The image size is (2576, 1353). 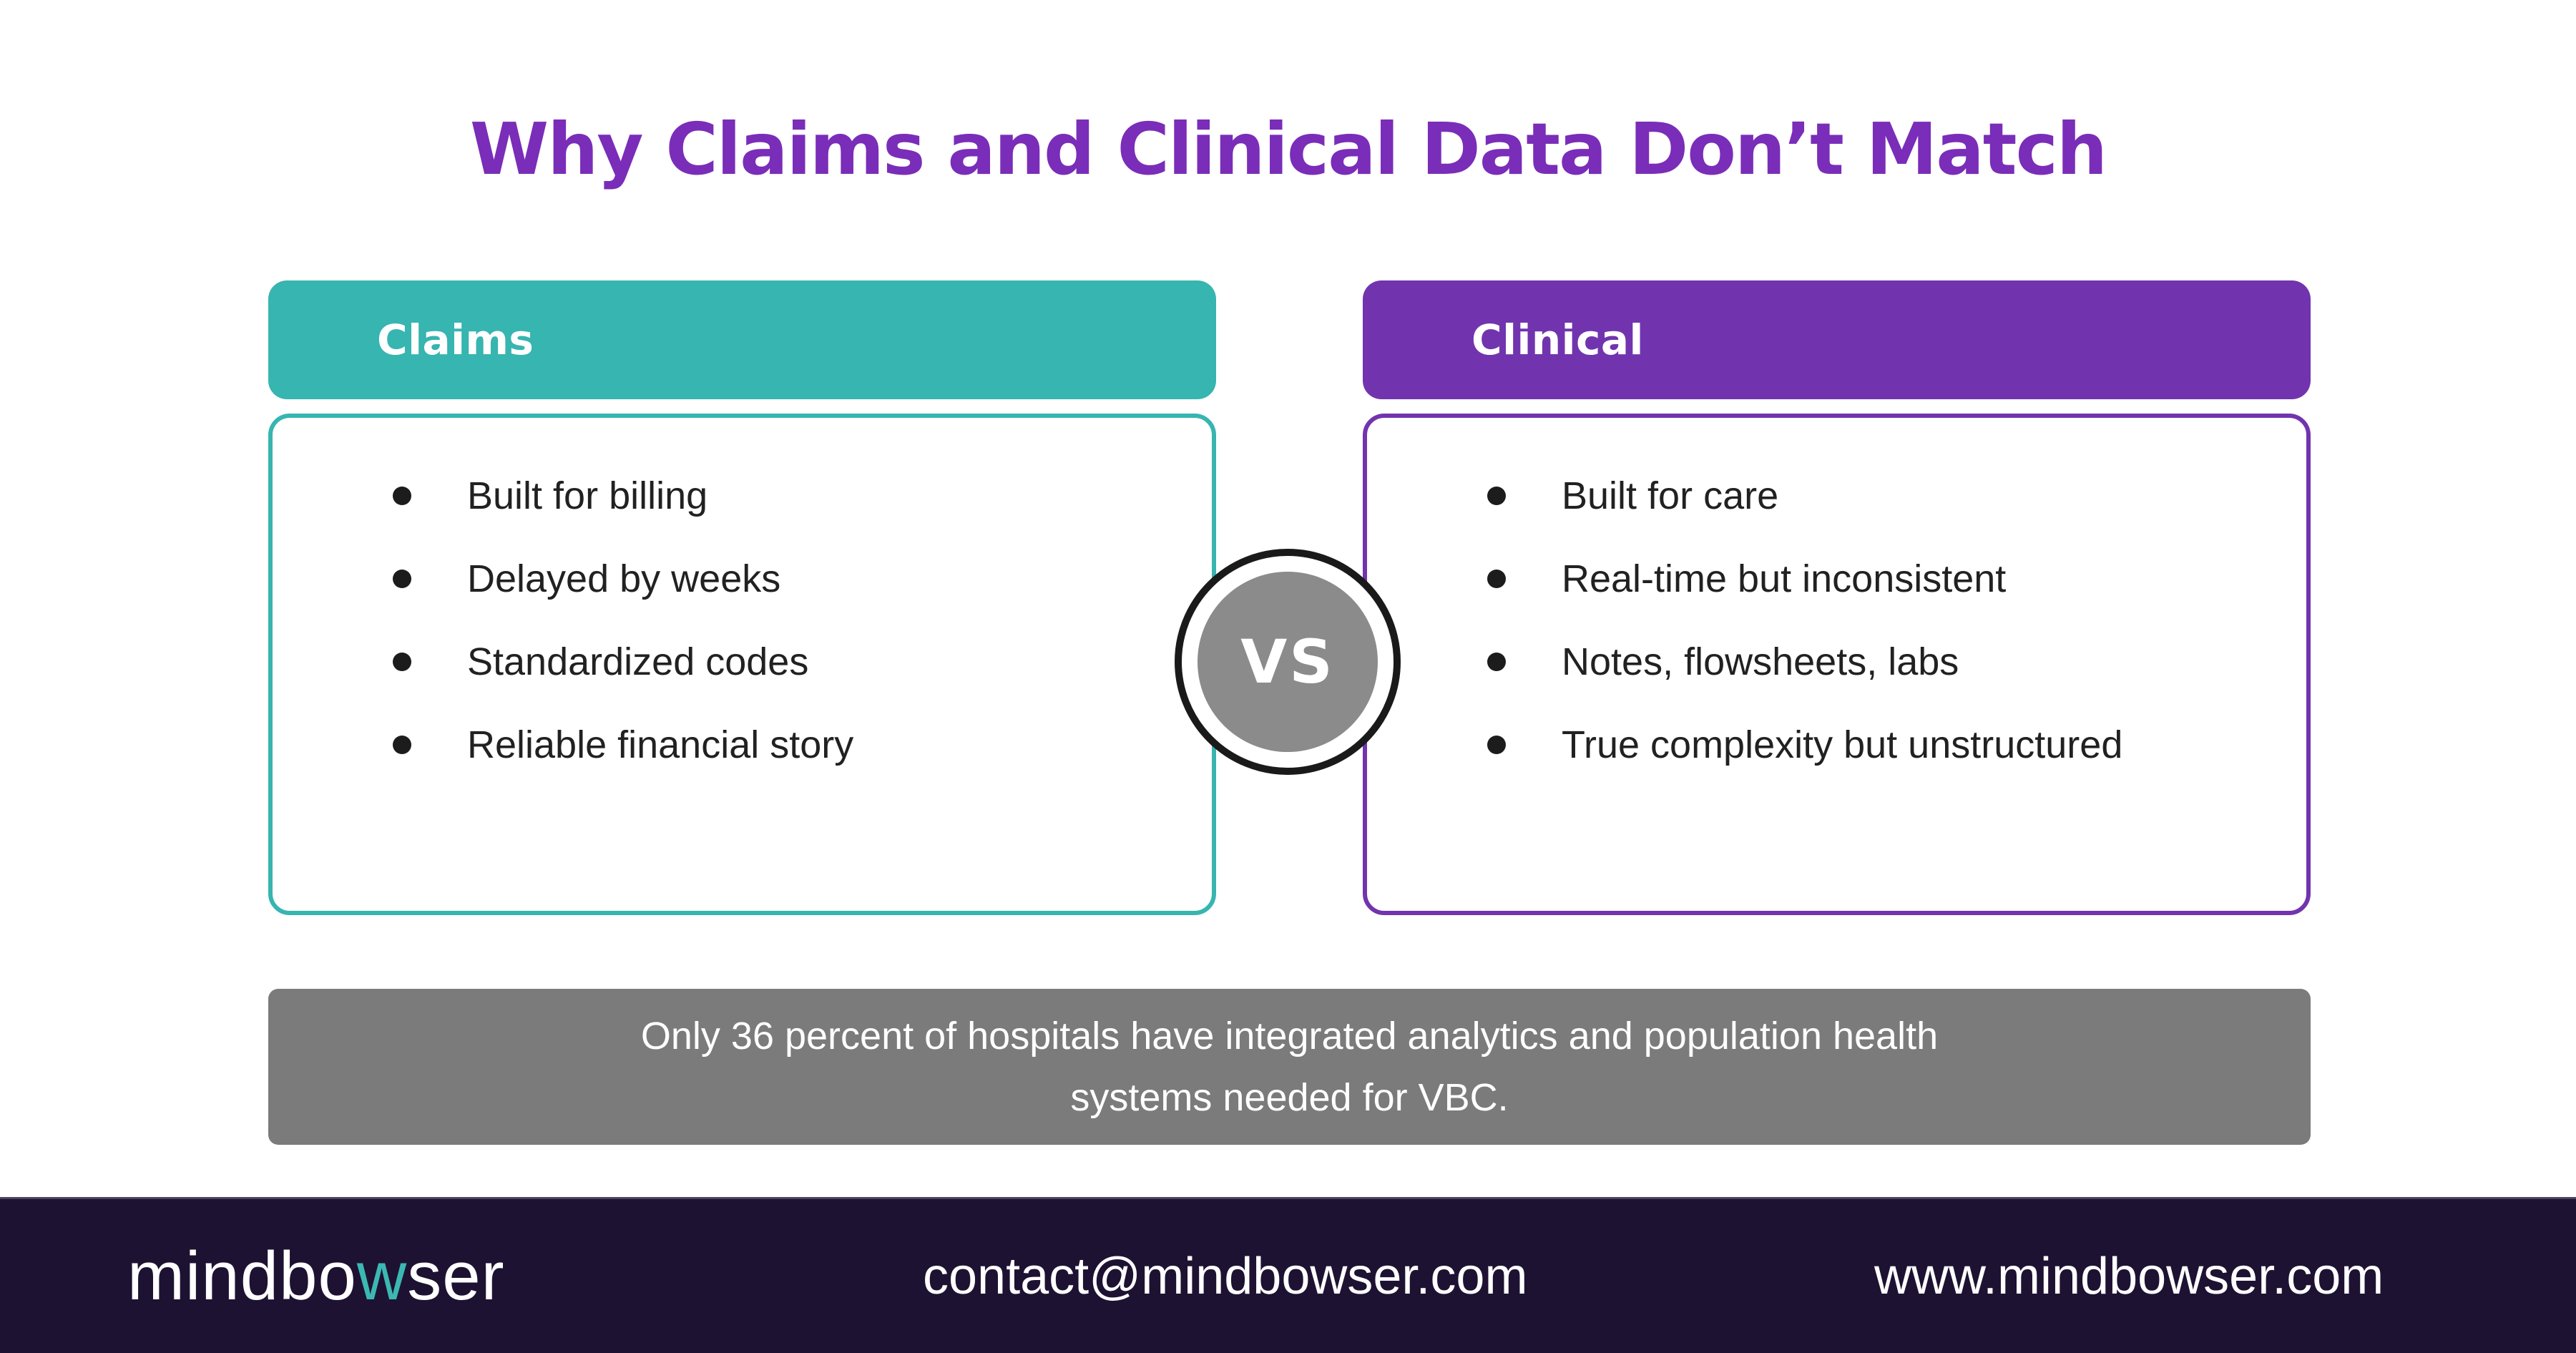 I want to click on page-title: Why Claims and Clinical Data Don’t Match, so click(x=1288, y=149).